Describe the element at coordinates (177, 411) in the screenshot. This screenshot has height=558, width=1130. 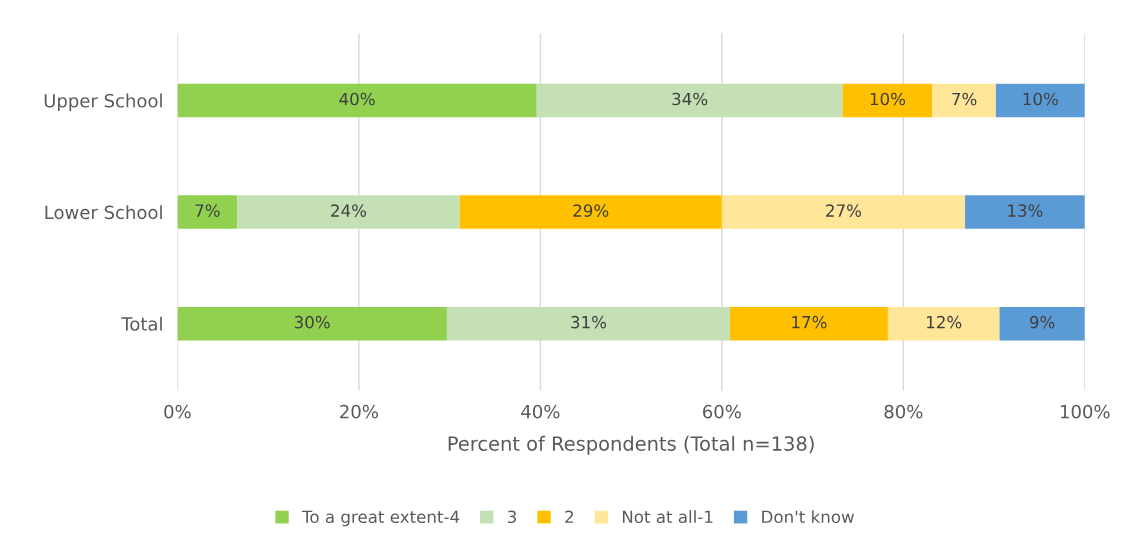
I see `x-tick-label: 0%` at that location.